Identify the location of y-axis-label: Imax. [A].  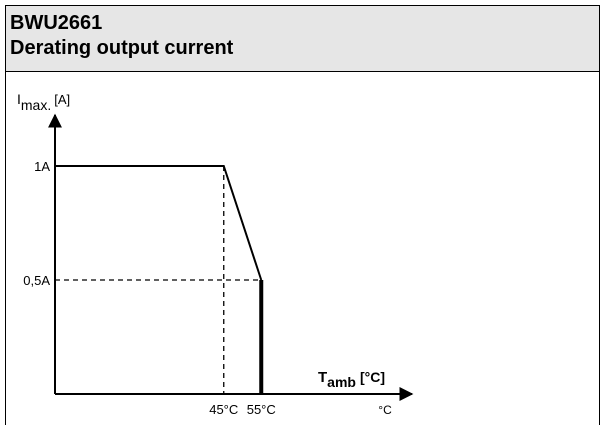
(43, 102).